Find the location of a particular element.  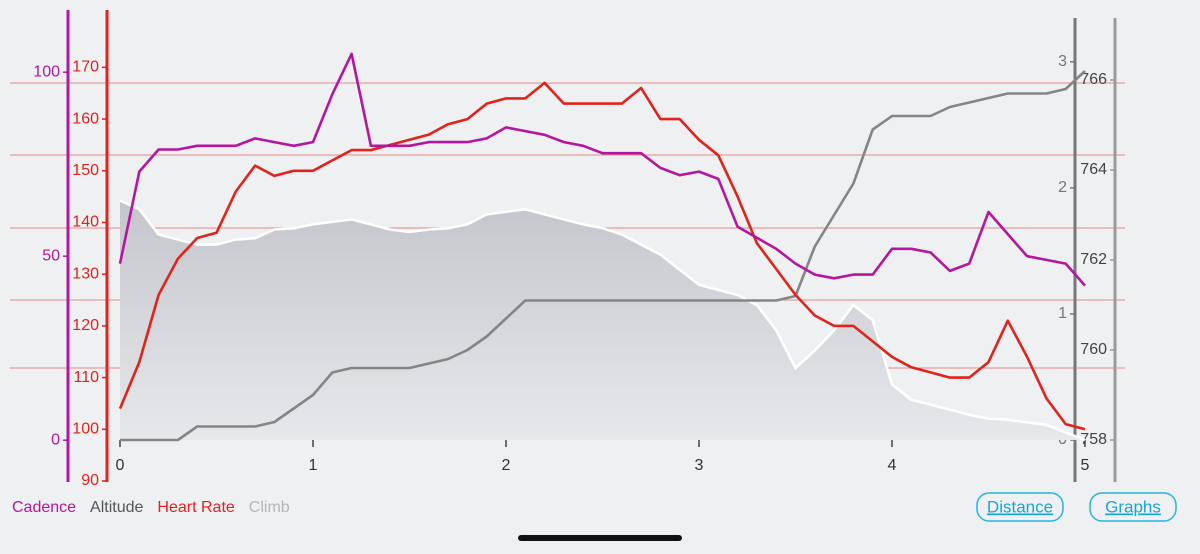

y-tick-label: 764 is located at coordinates (1093, 169).